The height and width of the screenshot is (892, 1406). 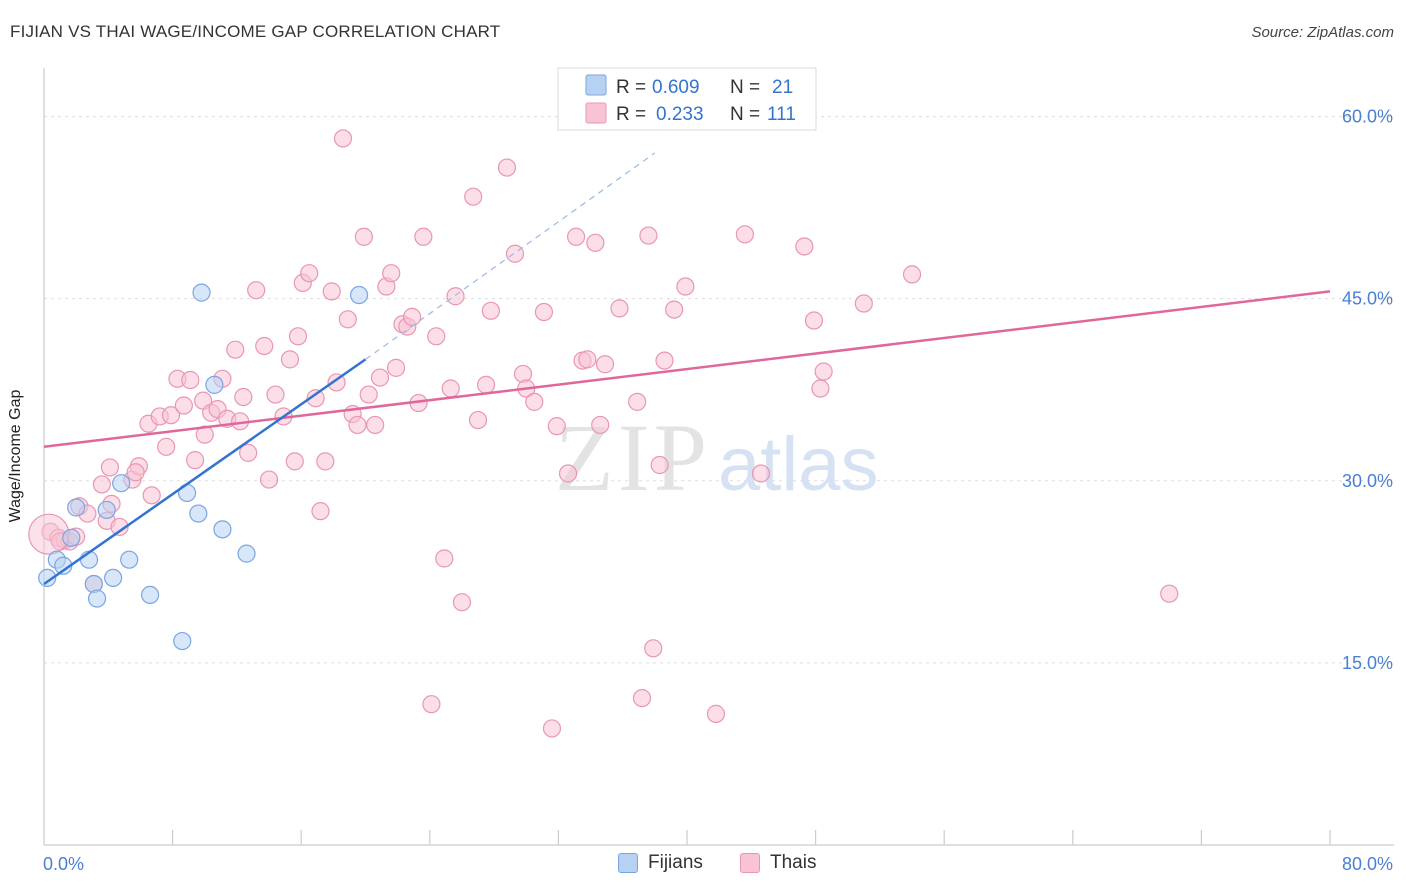 I want to click on fijians-trend-line, so click(x=205, y=472).